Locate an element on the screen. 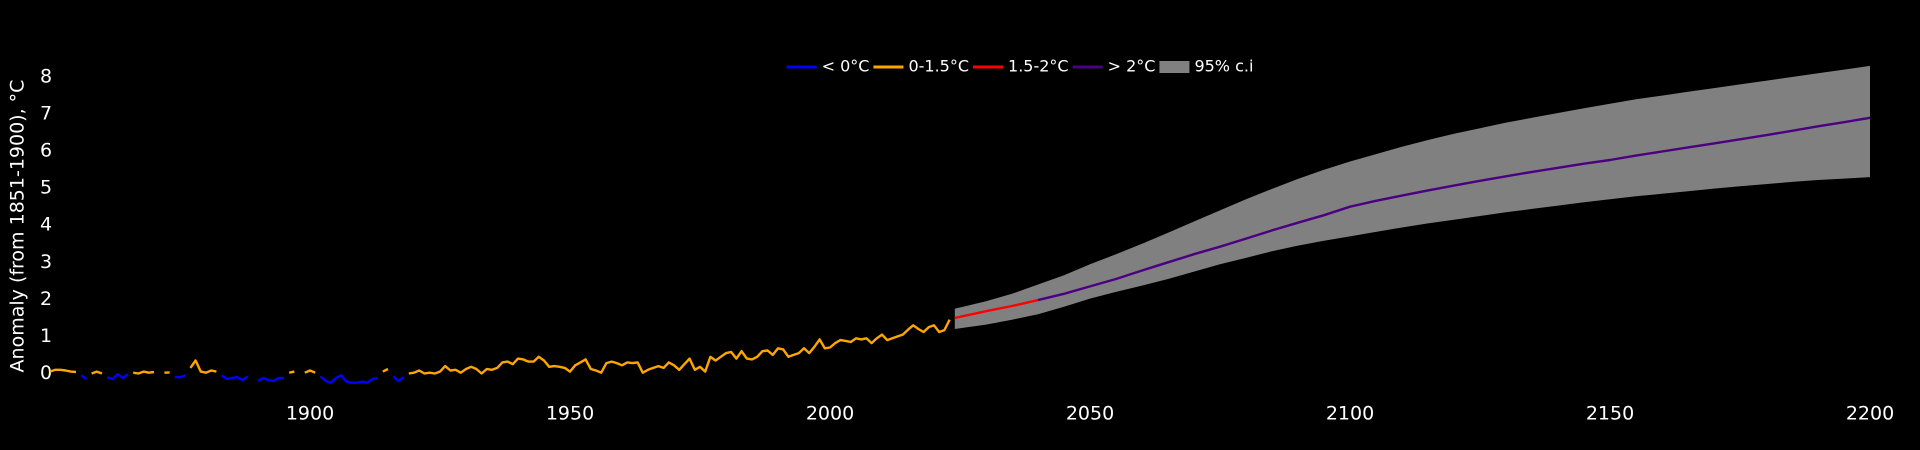  legend: < 0°C 0-1.5°C 1.5-2°C > 2°C 95% c.i is located at coordinates (1019, 66).